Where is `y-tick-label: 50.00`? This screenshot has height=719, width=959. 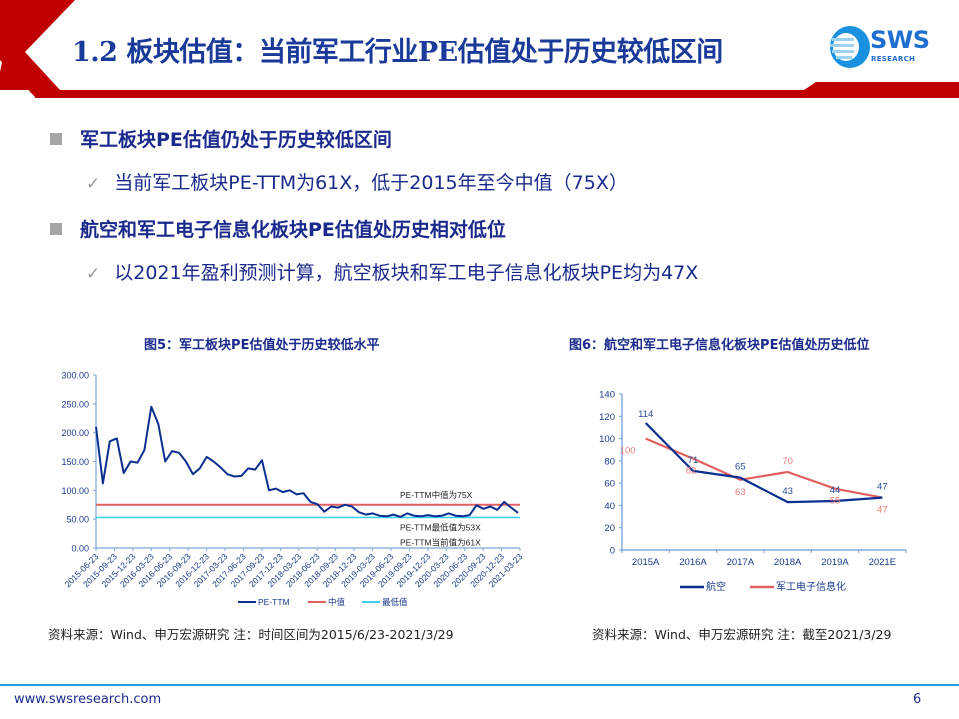
y-tick-label: 50.00 is located at coordinates (77, 520).